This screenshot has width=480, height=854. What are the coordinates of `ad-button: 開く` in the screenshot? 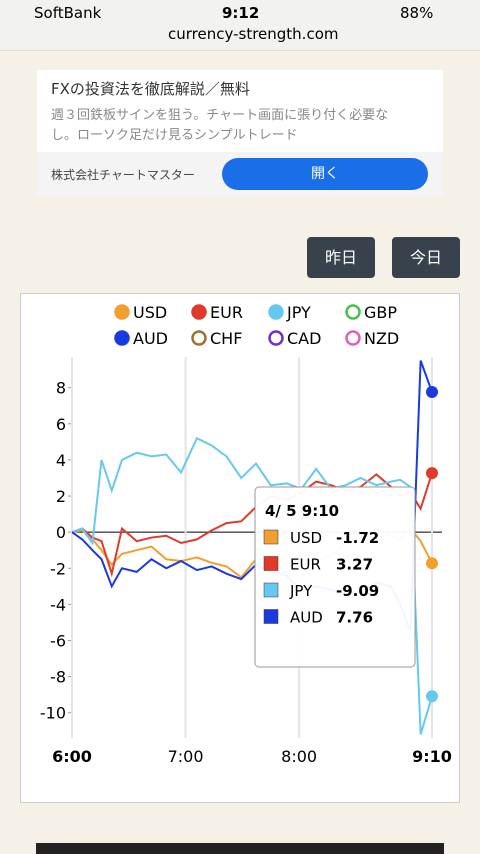 It's located at (325, 174).